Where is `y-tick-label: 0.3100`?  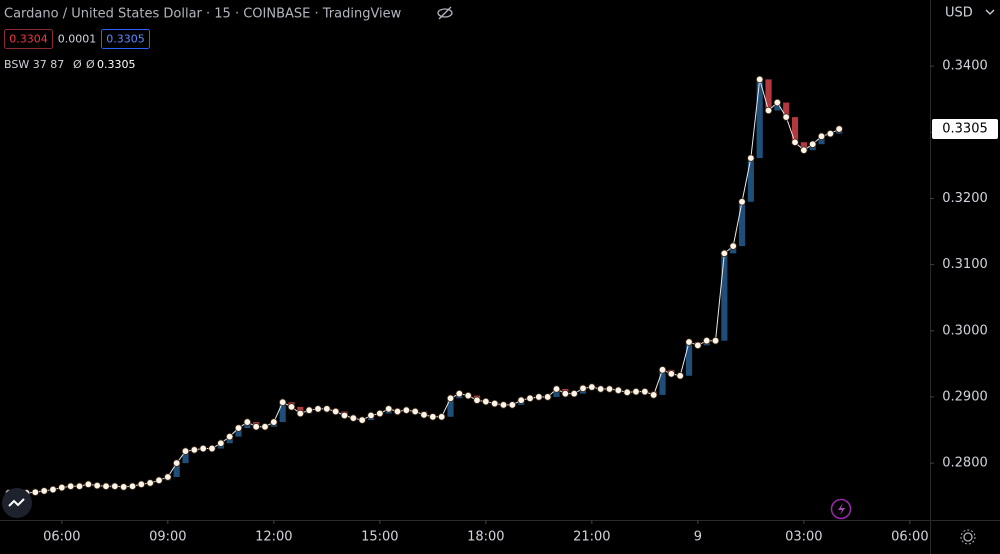 y-tick-label: 0.3100 is located at coordinates (965, 264).